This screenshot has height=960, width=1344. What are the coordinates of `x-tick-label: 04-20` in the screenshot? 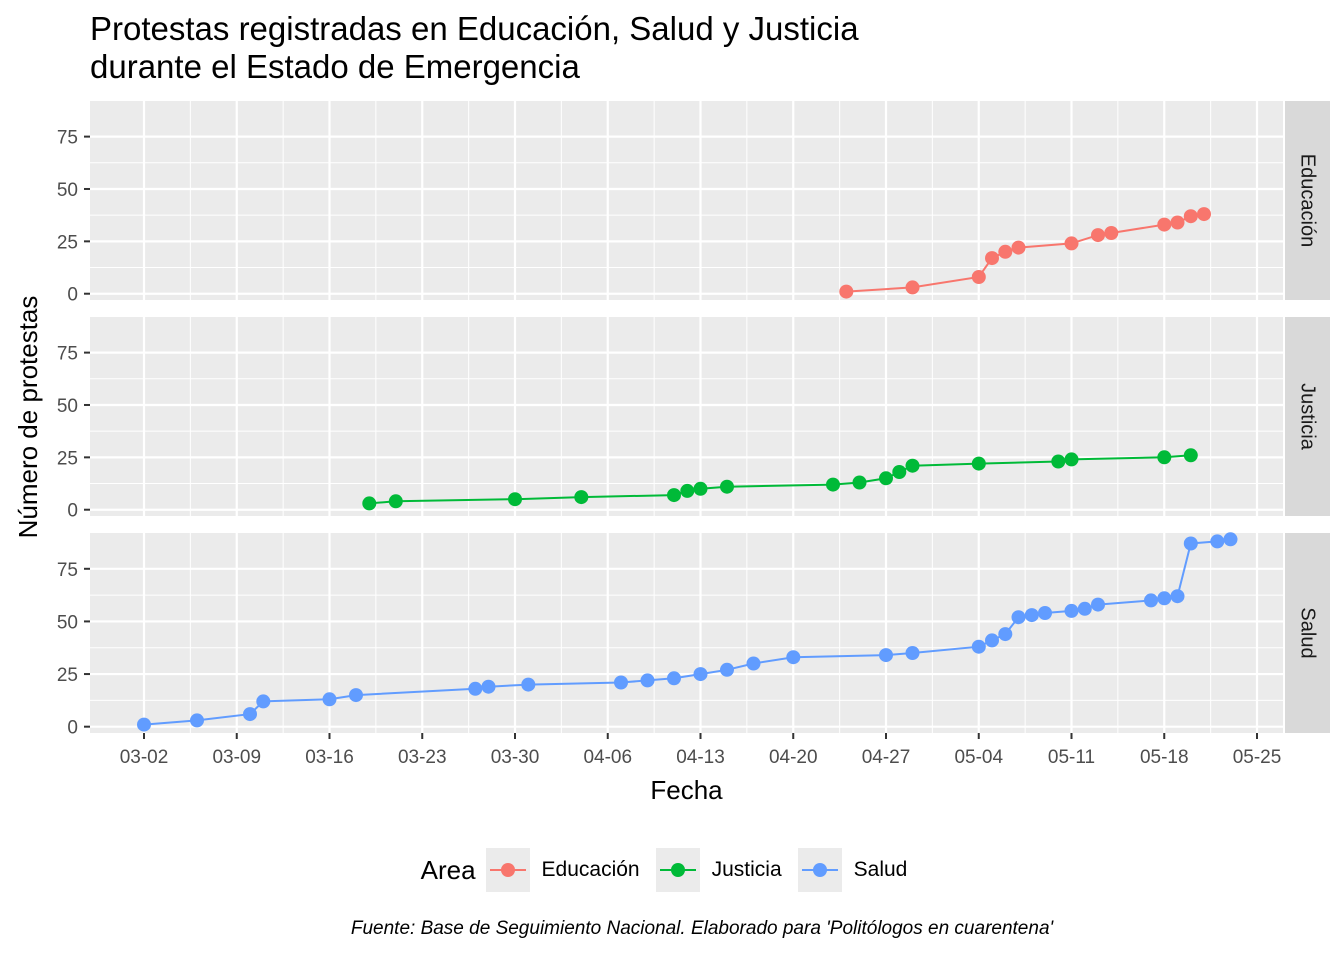 It's located at (793, 757).